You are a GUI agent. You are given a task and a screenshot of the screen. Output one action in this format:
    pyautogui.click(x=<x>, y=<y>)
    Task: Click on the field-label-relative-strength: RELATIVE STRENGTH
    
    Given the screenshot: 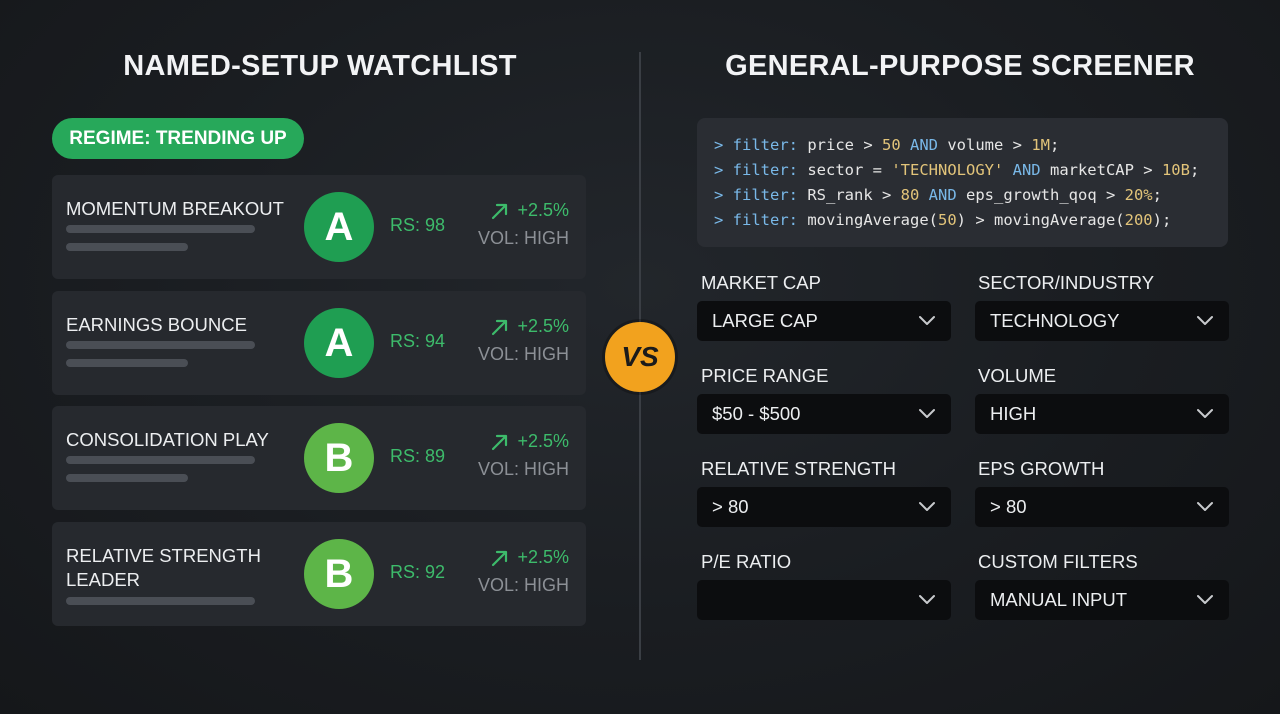 What is the action you would take?
    pyautogui.click(x=798, y=468)
    